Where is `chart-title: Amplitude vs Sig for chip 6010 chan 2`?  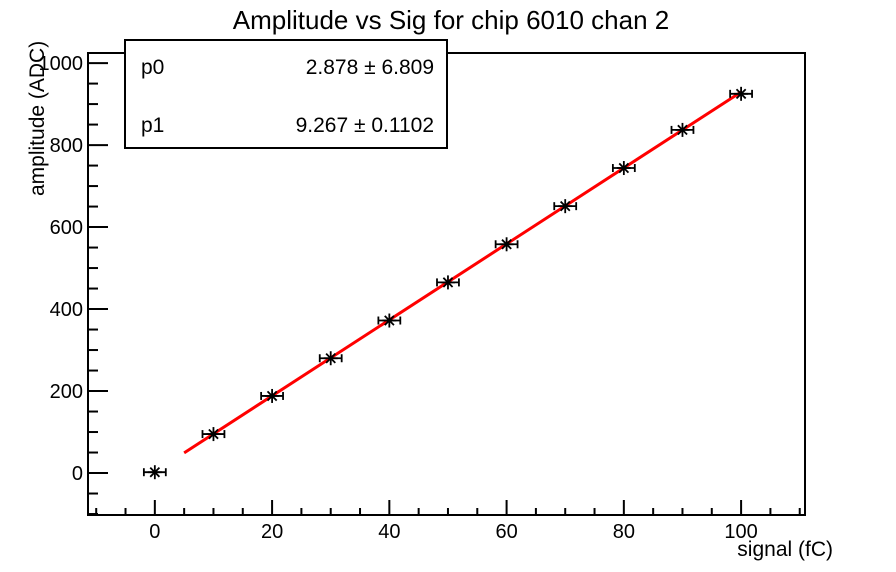
chart-title: Amplitude vs Sig for chip 6010 chan 2 is located at coordinates (451, 20).